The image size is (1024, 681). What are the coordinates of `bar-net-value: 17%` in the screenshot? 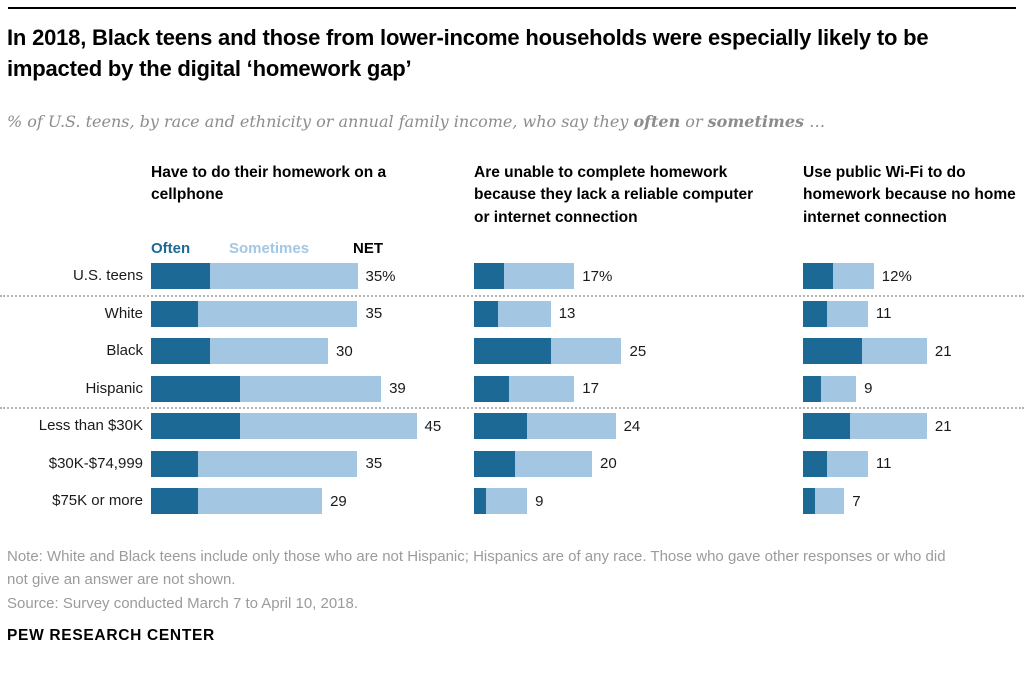 It's located at (597, 276).